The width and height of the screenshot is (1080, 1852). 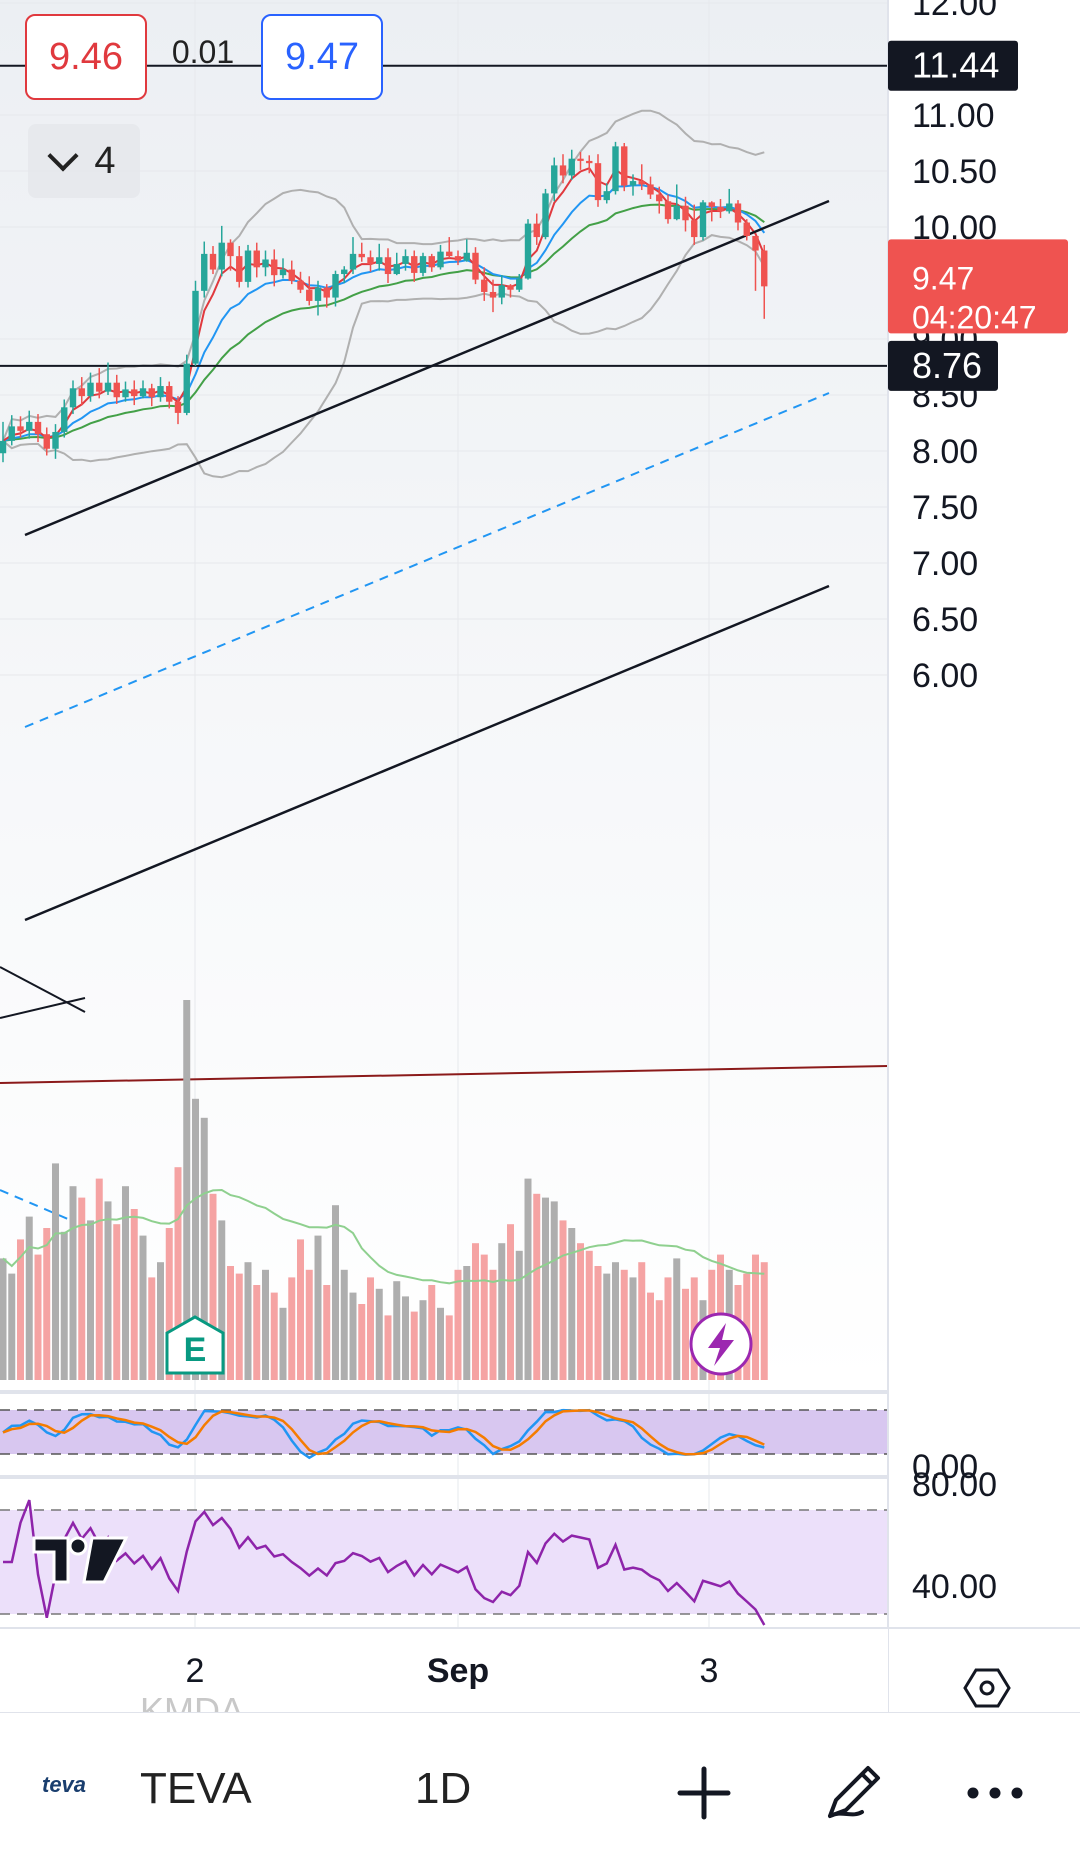 I want to click on long-support-line, so click(x=444, y=1074).